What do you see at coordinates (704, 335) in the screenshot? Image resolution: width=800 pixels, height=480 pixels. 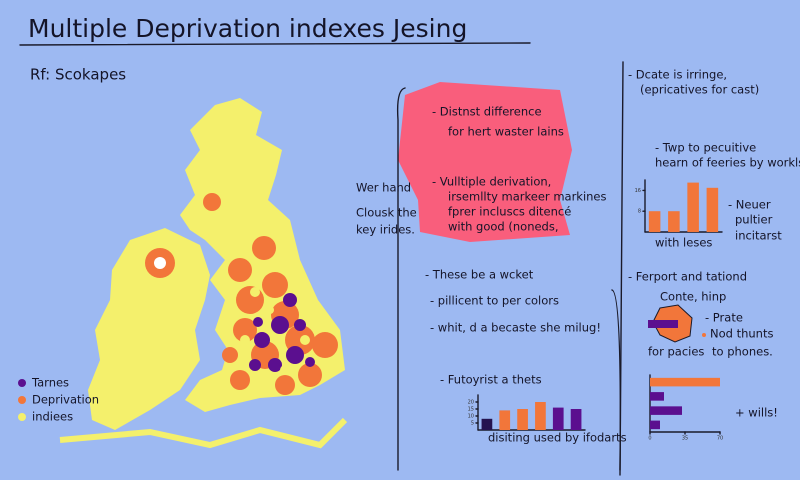 I see `dot` at bounding box center [704, 335].